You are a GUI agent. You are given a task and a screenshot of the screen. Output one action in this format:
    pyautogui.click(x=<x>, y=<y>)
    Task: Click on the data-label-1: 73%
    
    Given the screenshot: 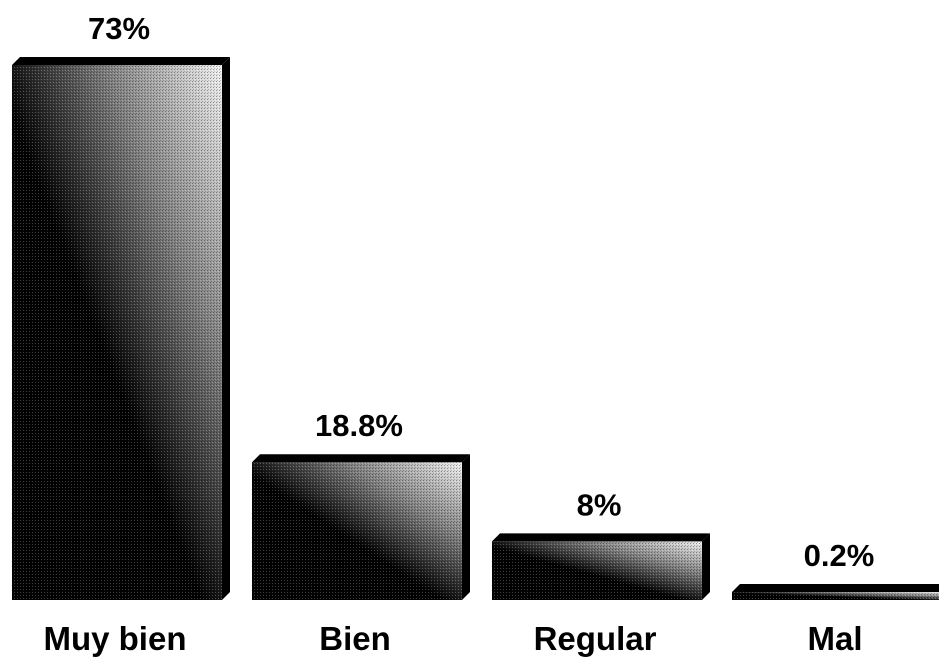 What is the action you would take?
    pyautogui.click(x=119, y=28)
    